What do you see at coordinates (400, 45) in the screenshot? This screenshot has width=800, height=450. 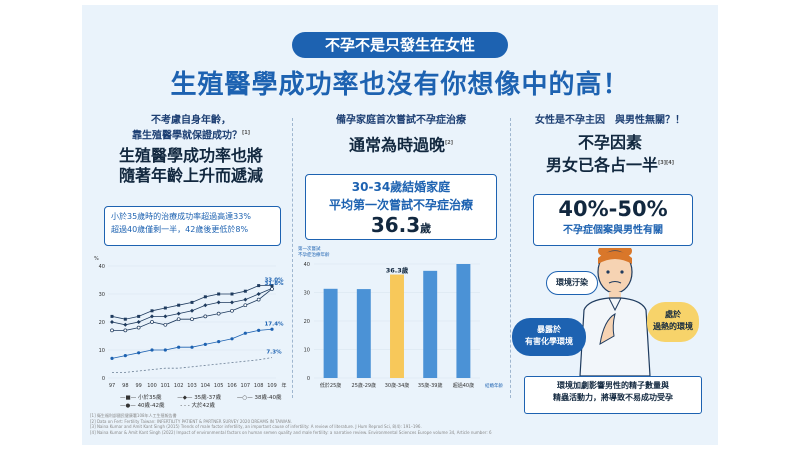 I see `header-pill: 不孕不是只發生在女性` at bounding box center [400, 45].